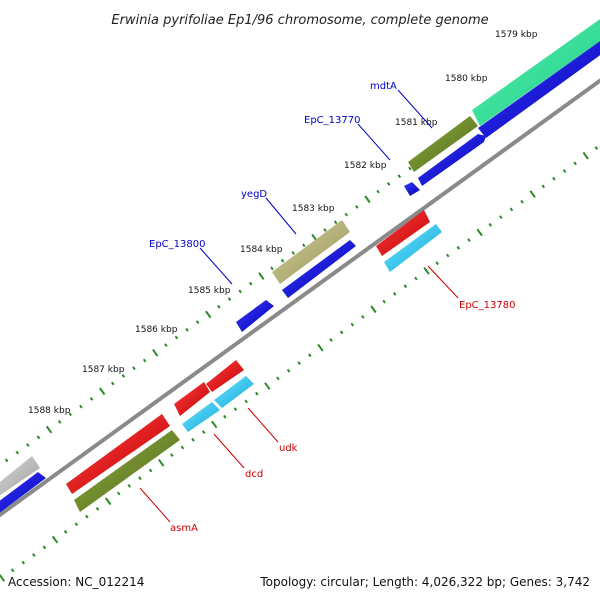 The width and height of the screenshot is (600, 600). I want to click on cds-mdtA, so click(443, 144).